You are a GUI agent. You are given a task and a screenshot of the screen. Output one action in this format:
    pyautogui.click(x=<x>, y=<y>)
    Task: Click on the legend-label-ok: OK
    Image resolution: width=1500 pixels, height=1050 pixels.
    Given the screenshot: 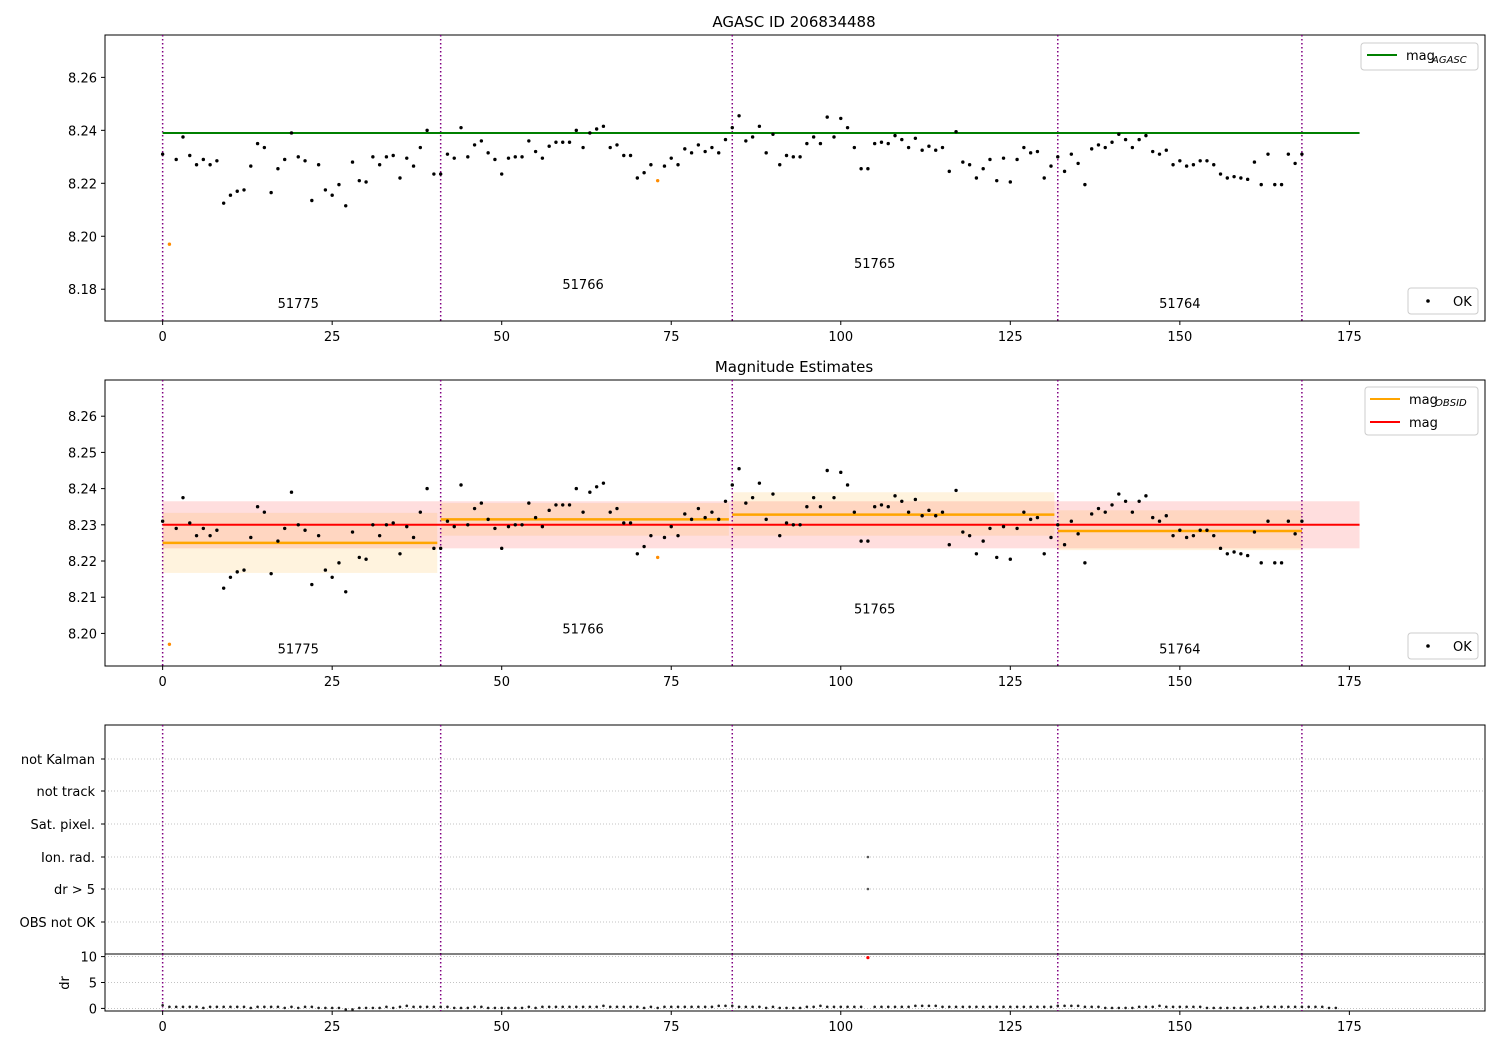 What is the action you would take?
    pyautogui.click(x=1462, y=302)
    